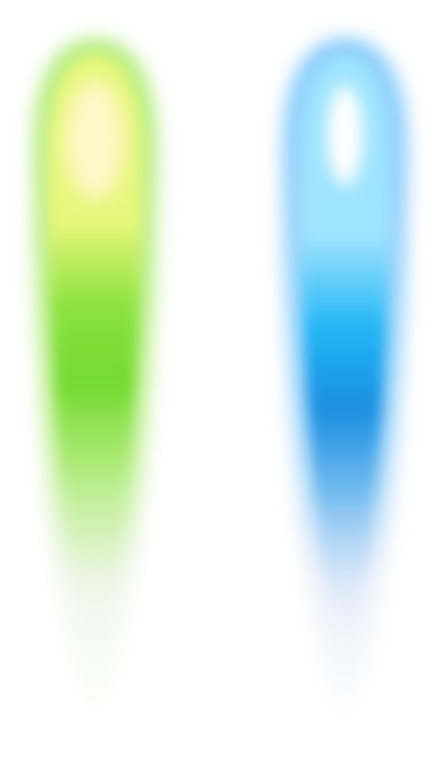  I want to click on blue-glow-core, so click(345, 135).